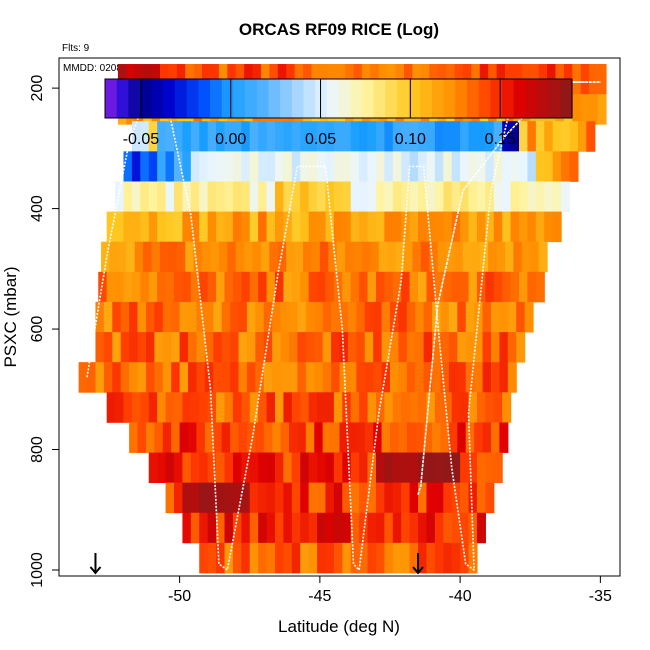  Describe the element at coordinates (37, 449) in the screenshot. I see `y-tick-label: 800` at that location.